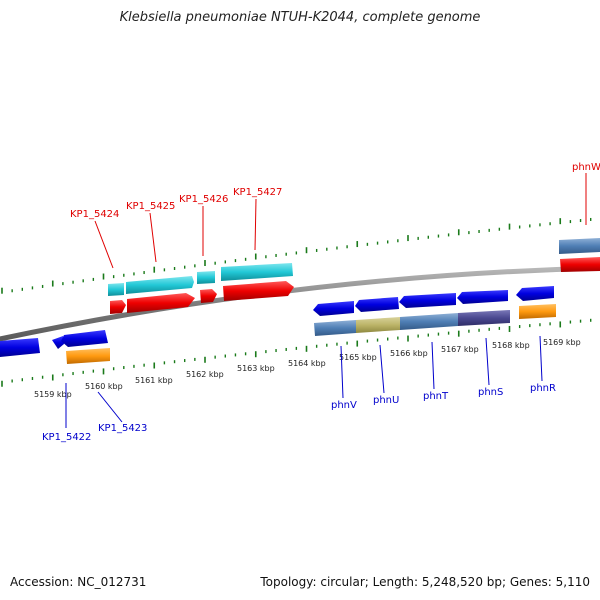 The image size is (600, 600). I want to click on reverse-leader-lines, so click(304, 381).